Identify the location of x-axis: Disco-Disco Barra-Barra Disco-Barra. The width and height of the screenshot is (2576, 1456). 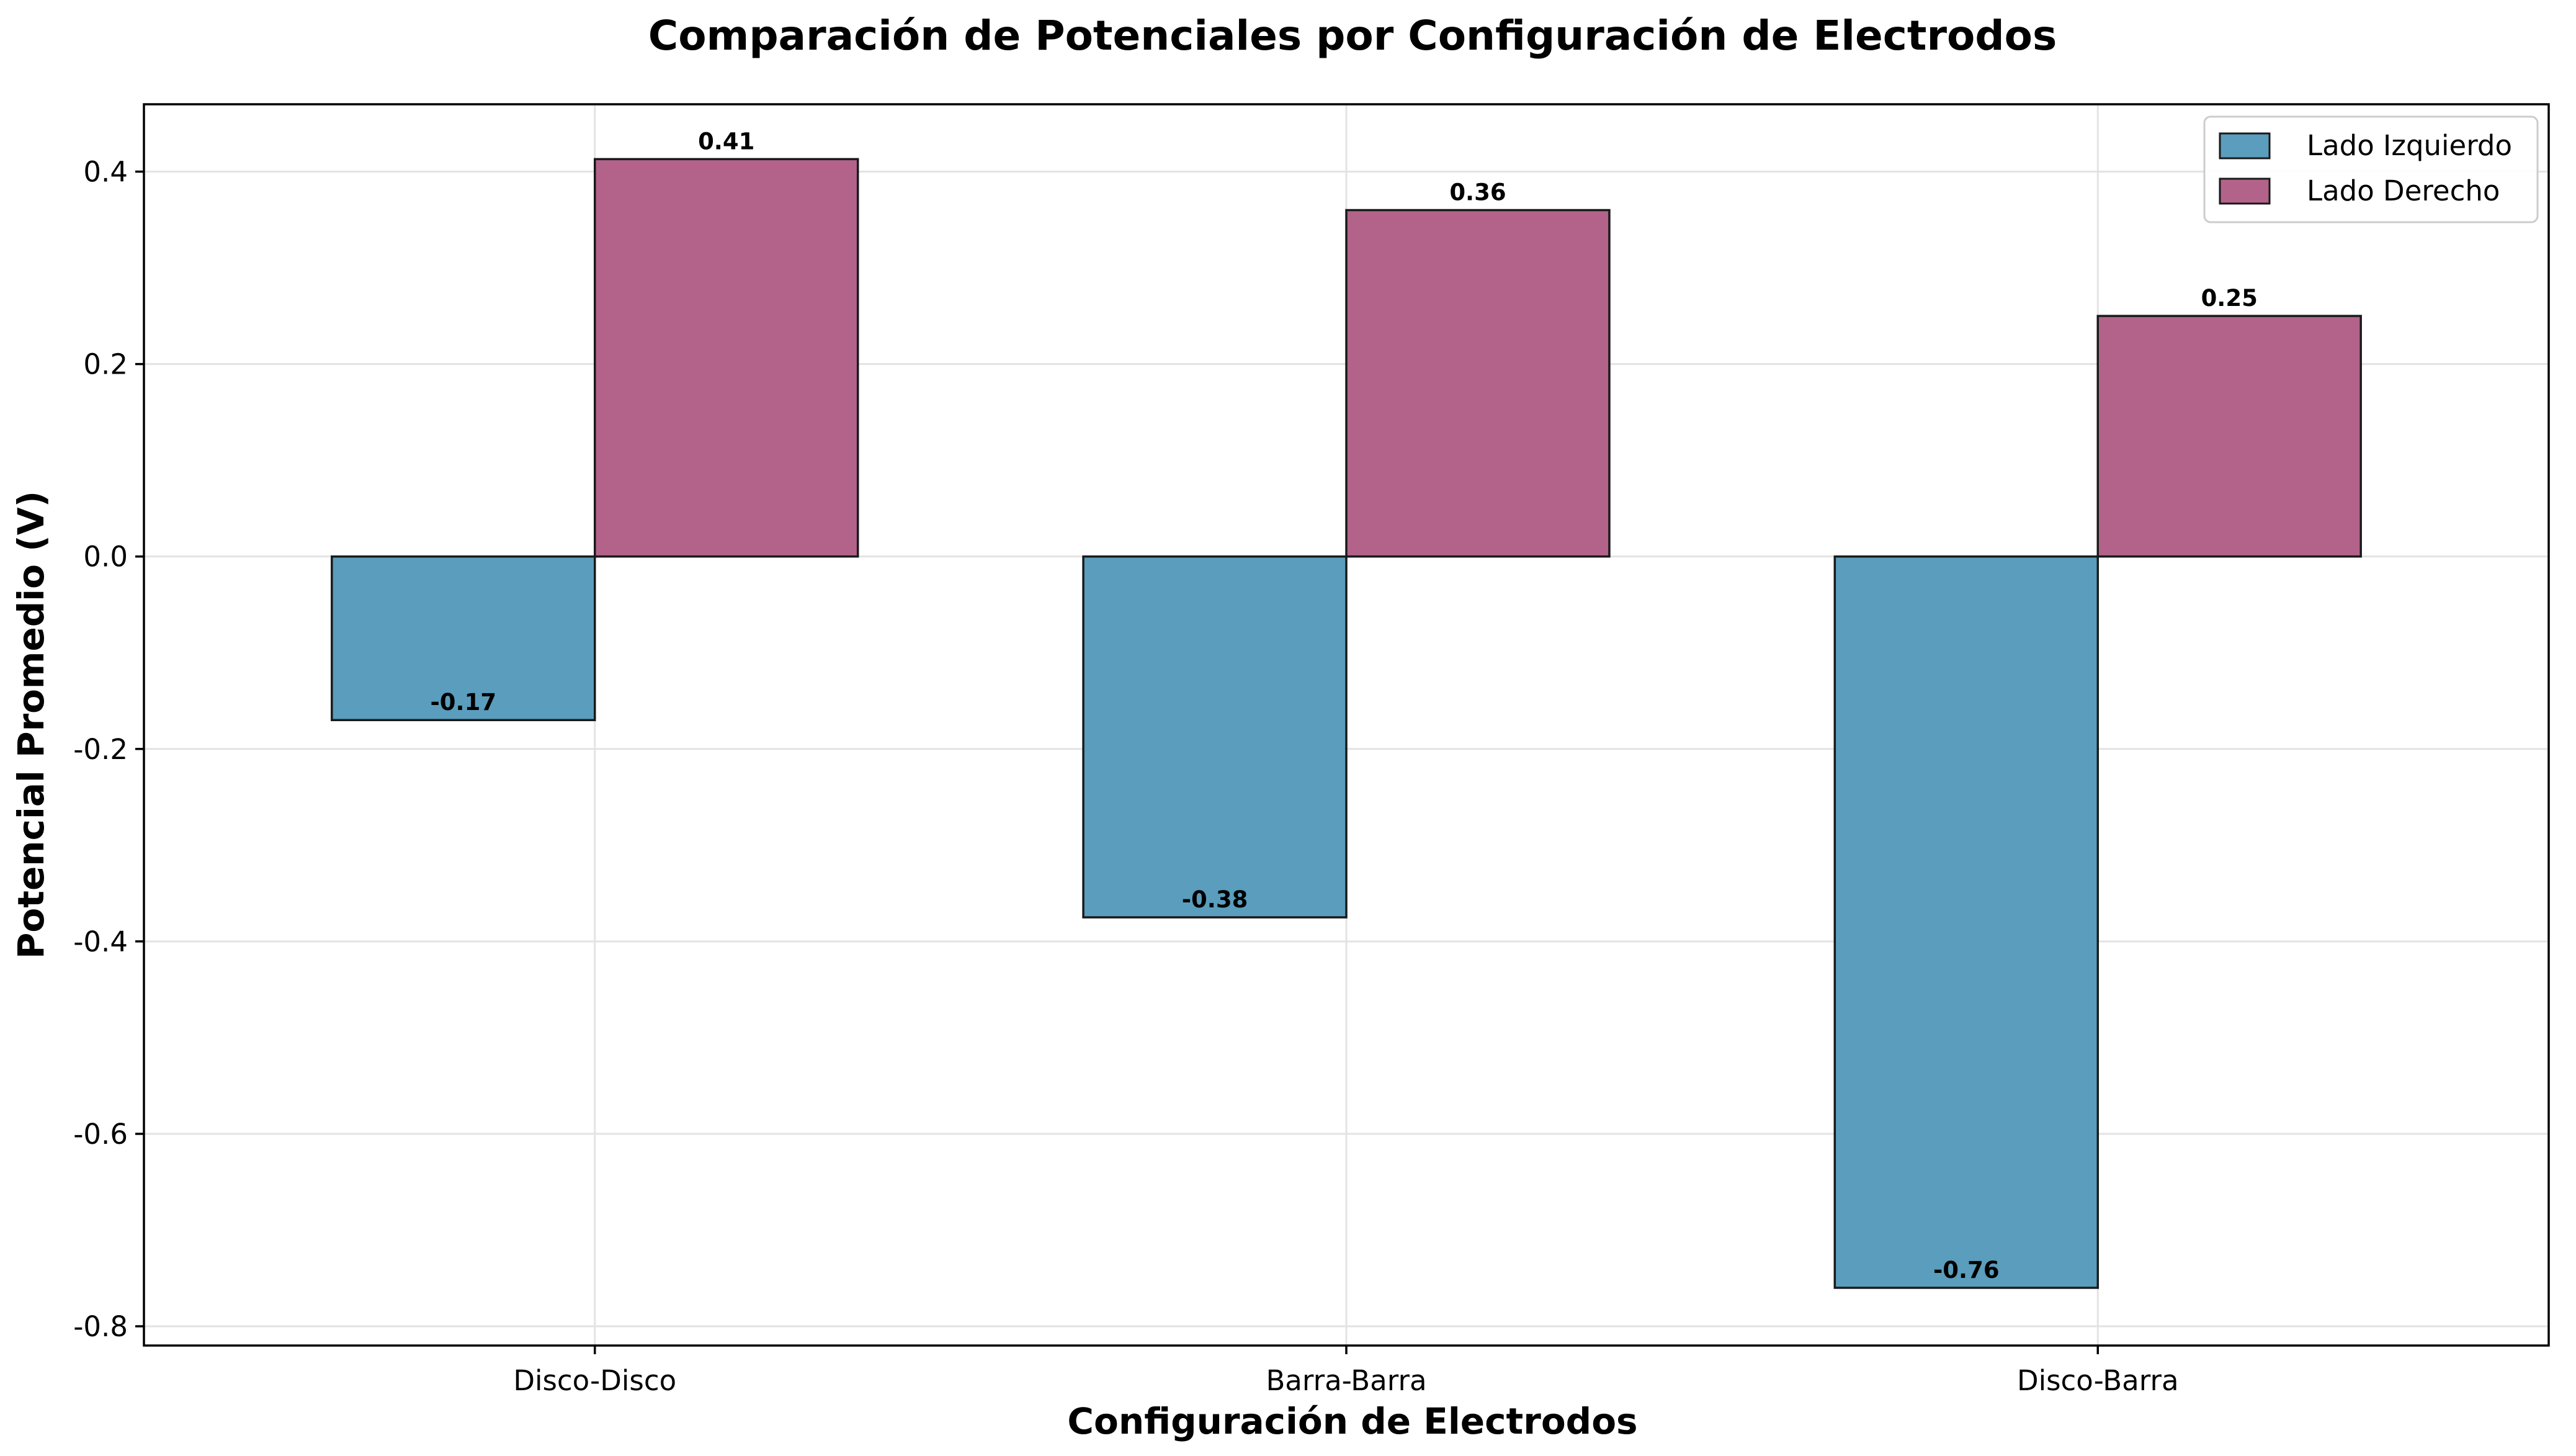
(1346, 1371).